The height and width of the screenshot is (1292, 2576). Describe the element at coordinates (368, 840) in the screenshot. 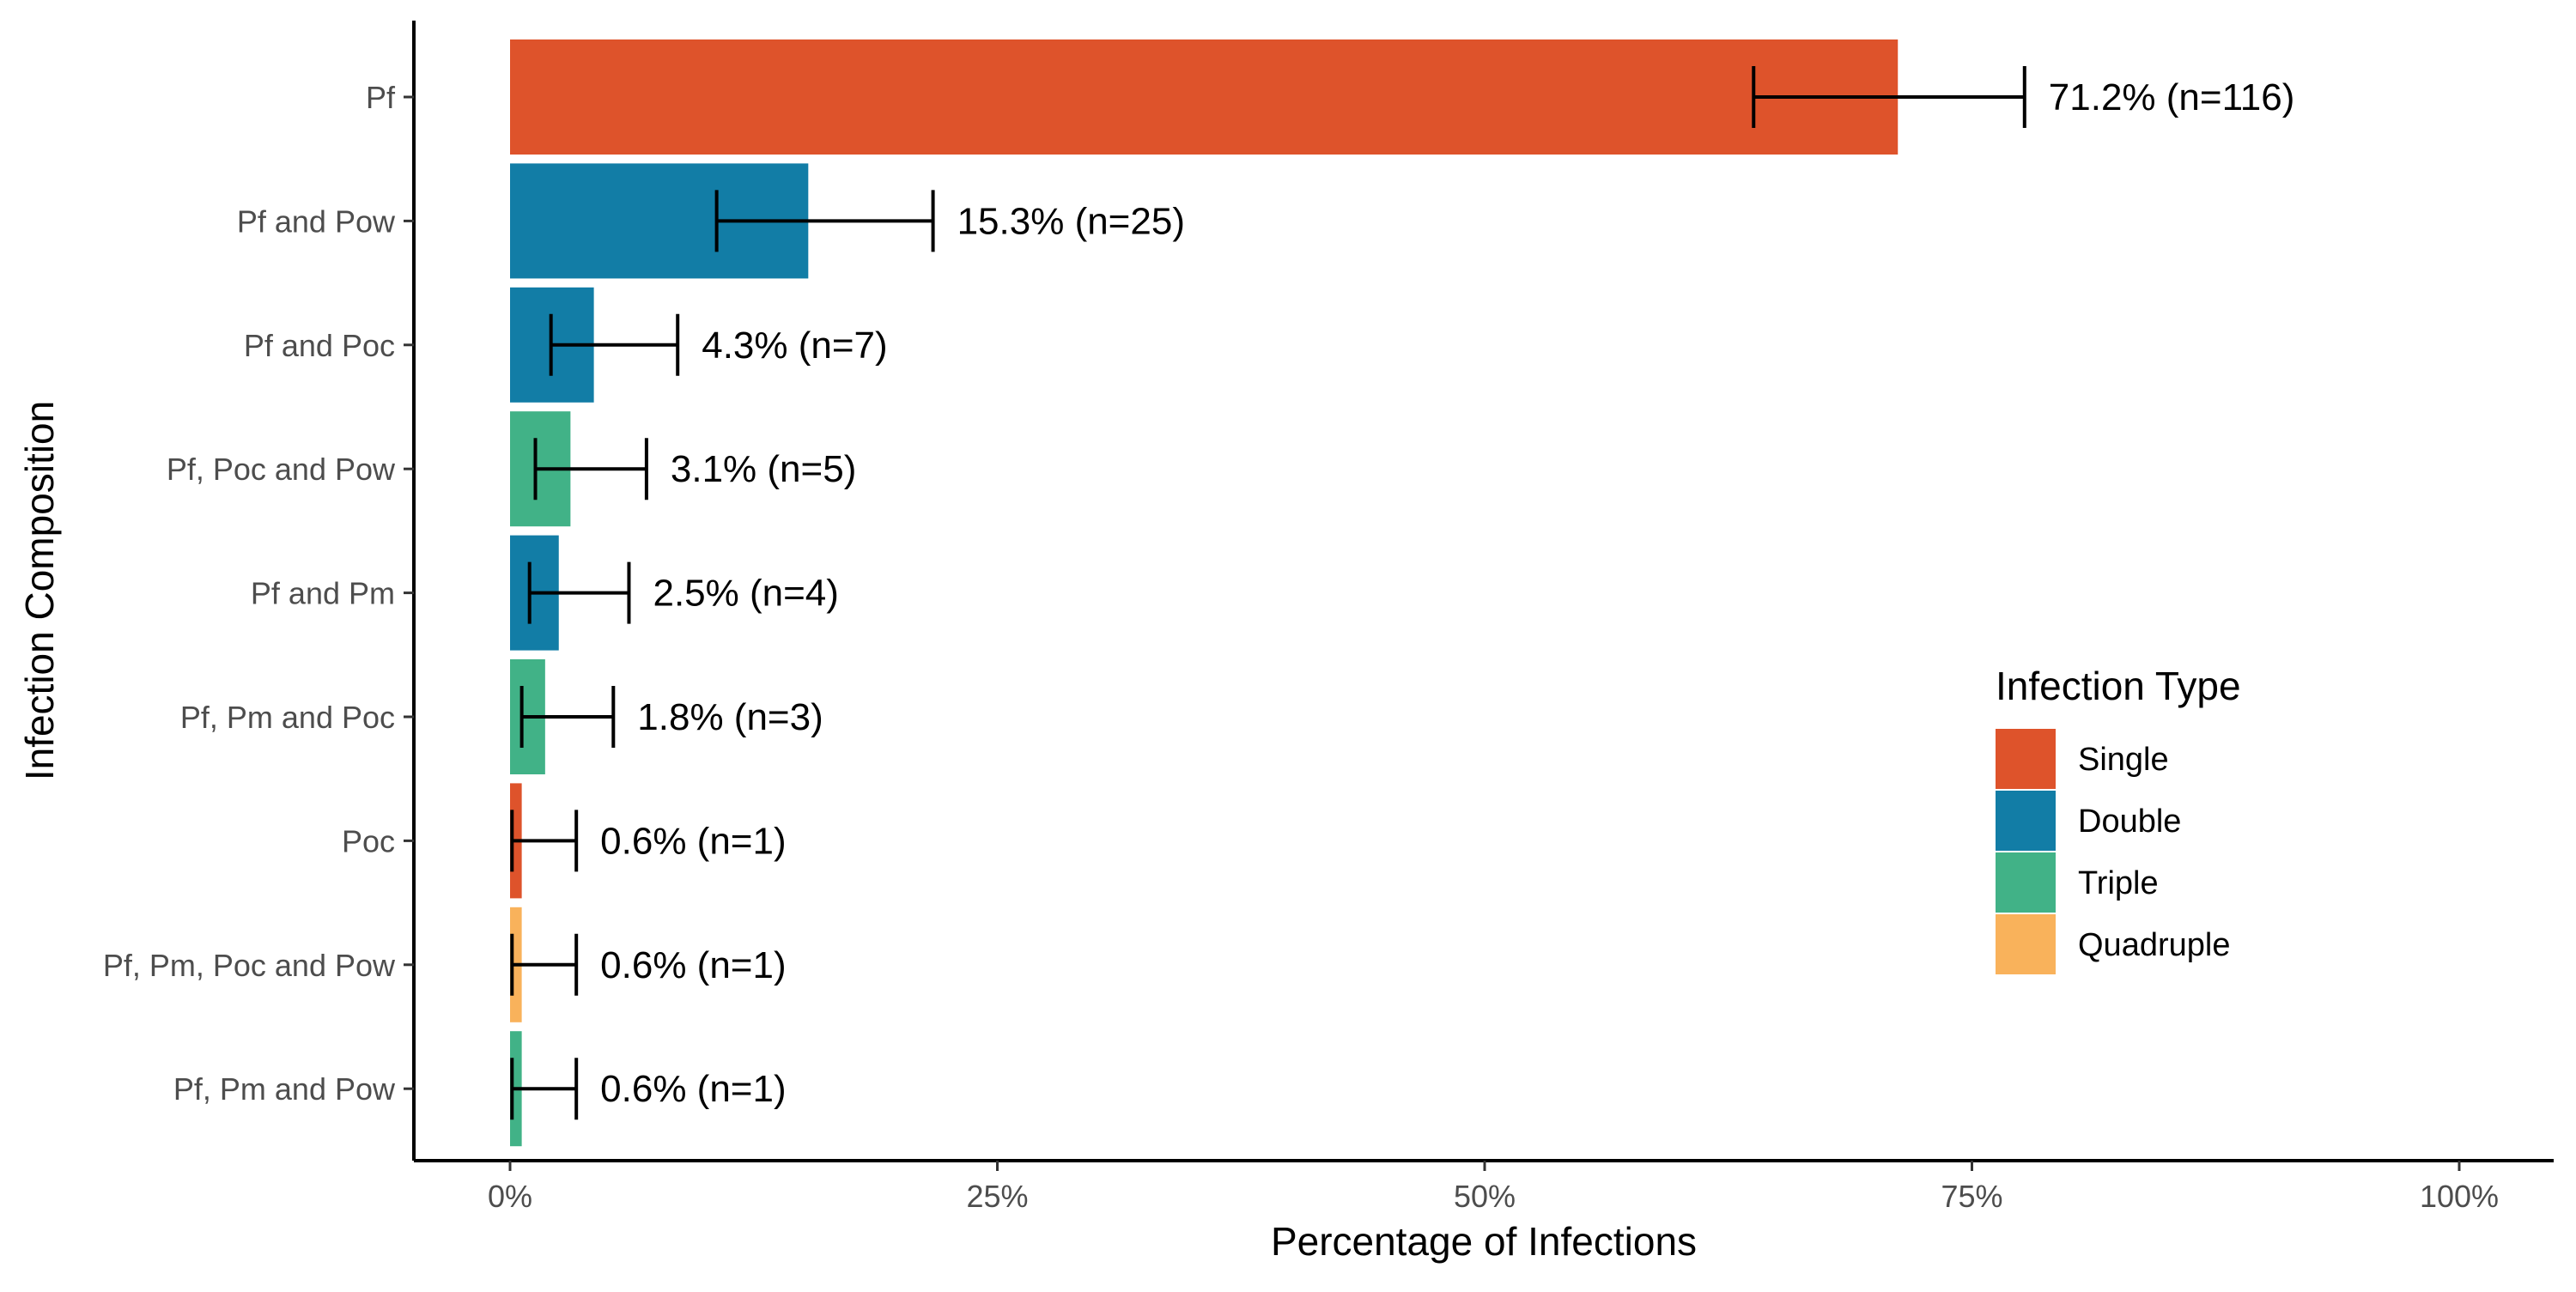

I see `y-tick-label: Poc` at that location.